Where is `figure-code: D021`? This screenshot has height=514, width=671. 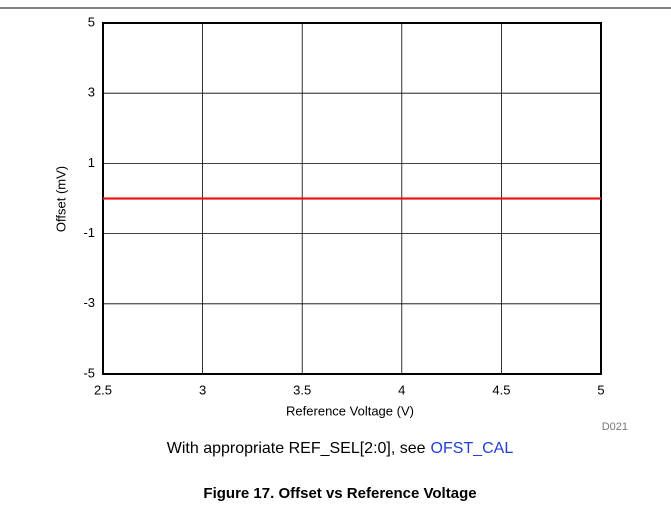 figure-code: D021 is located at coordinates (615, 427).